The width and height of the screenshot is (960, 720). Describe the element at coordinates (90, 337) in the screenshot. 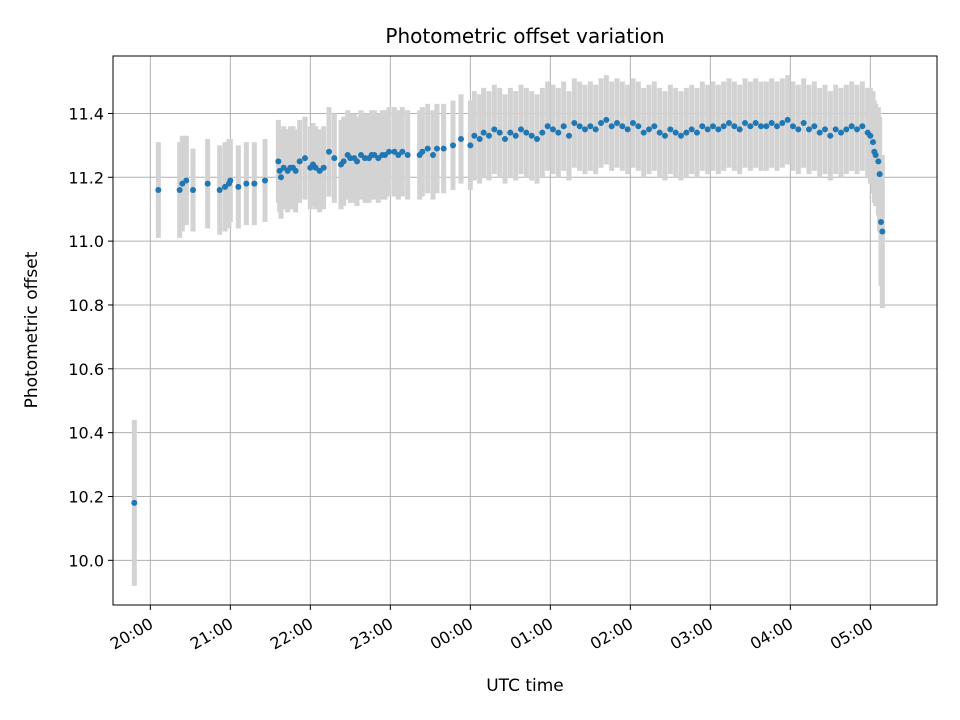

I see `y-axis-ticks: 10.0 10.2 10.4 10.6 10.8 11.0 11.2 11.4` at that location.